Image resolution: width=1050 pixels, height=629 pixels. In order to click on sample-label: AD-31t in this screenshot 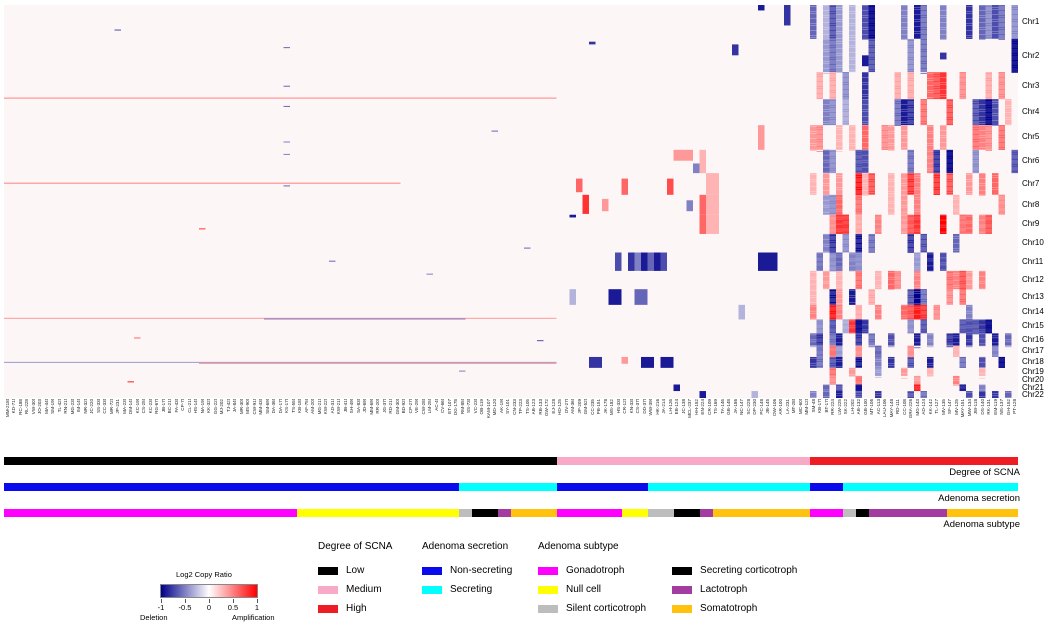, I will do `click(332, 406)`.